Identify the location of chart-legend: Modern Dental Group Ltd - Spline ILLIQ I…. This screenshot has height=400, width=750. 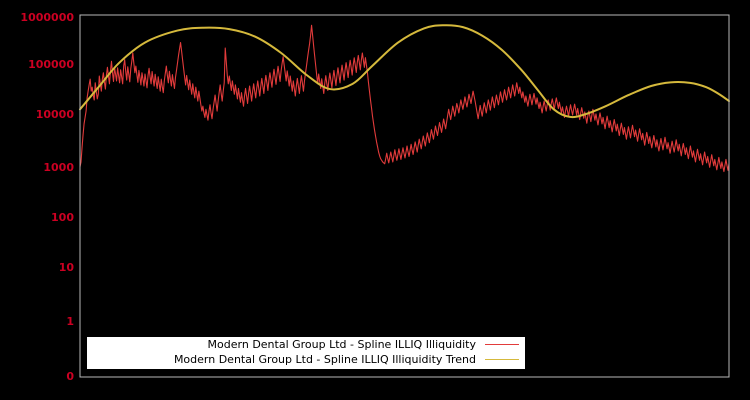
(306, 353).